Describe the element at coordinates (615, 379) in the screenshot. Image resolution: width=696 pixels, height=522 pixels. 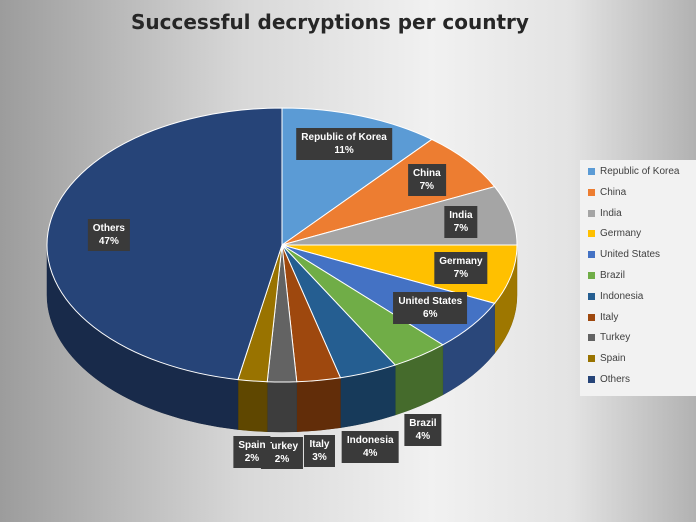
I see `legend-label: Others` at that location.